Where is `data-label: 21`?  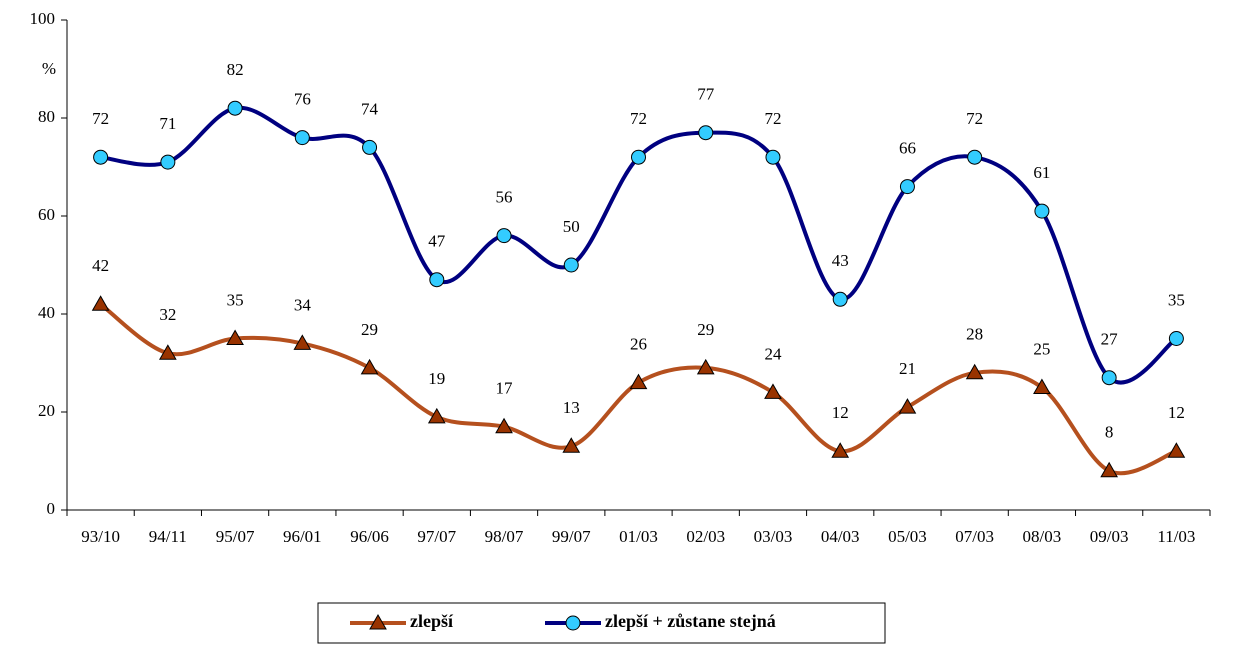 data-label: 21 is located at coordinates (907, 368).